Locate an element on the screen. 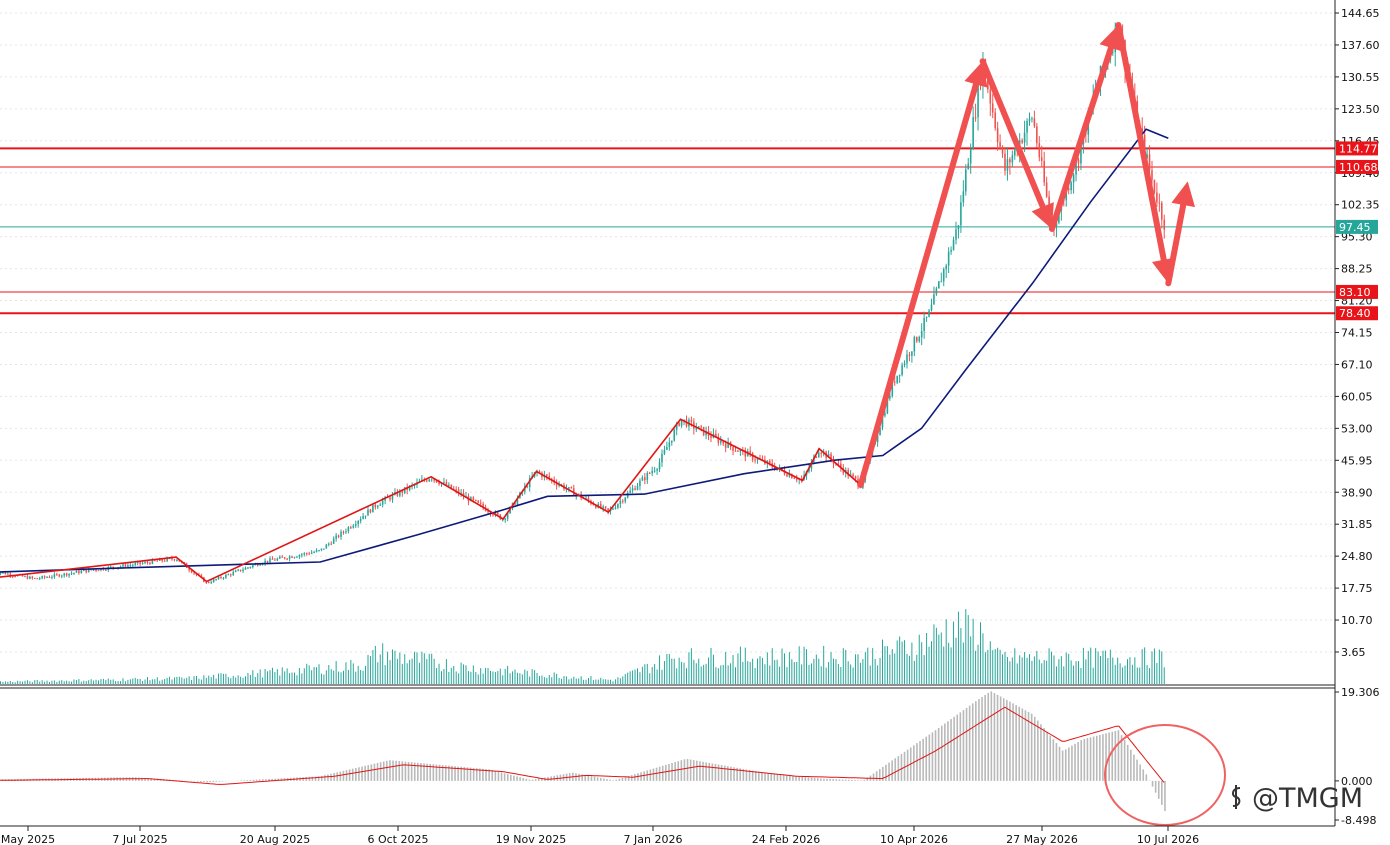  x-tick-label: 10 Apr 2026 is located at coordinates (914, 839).